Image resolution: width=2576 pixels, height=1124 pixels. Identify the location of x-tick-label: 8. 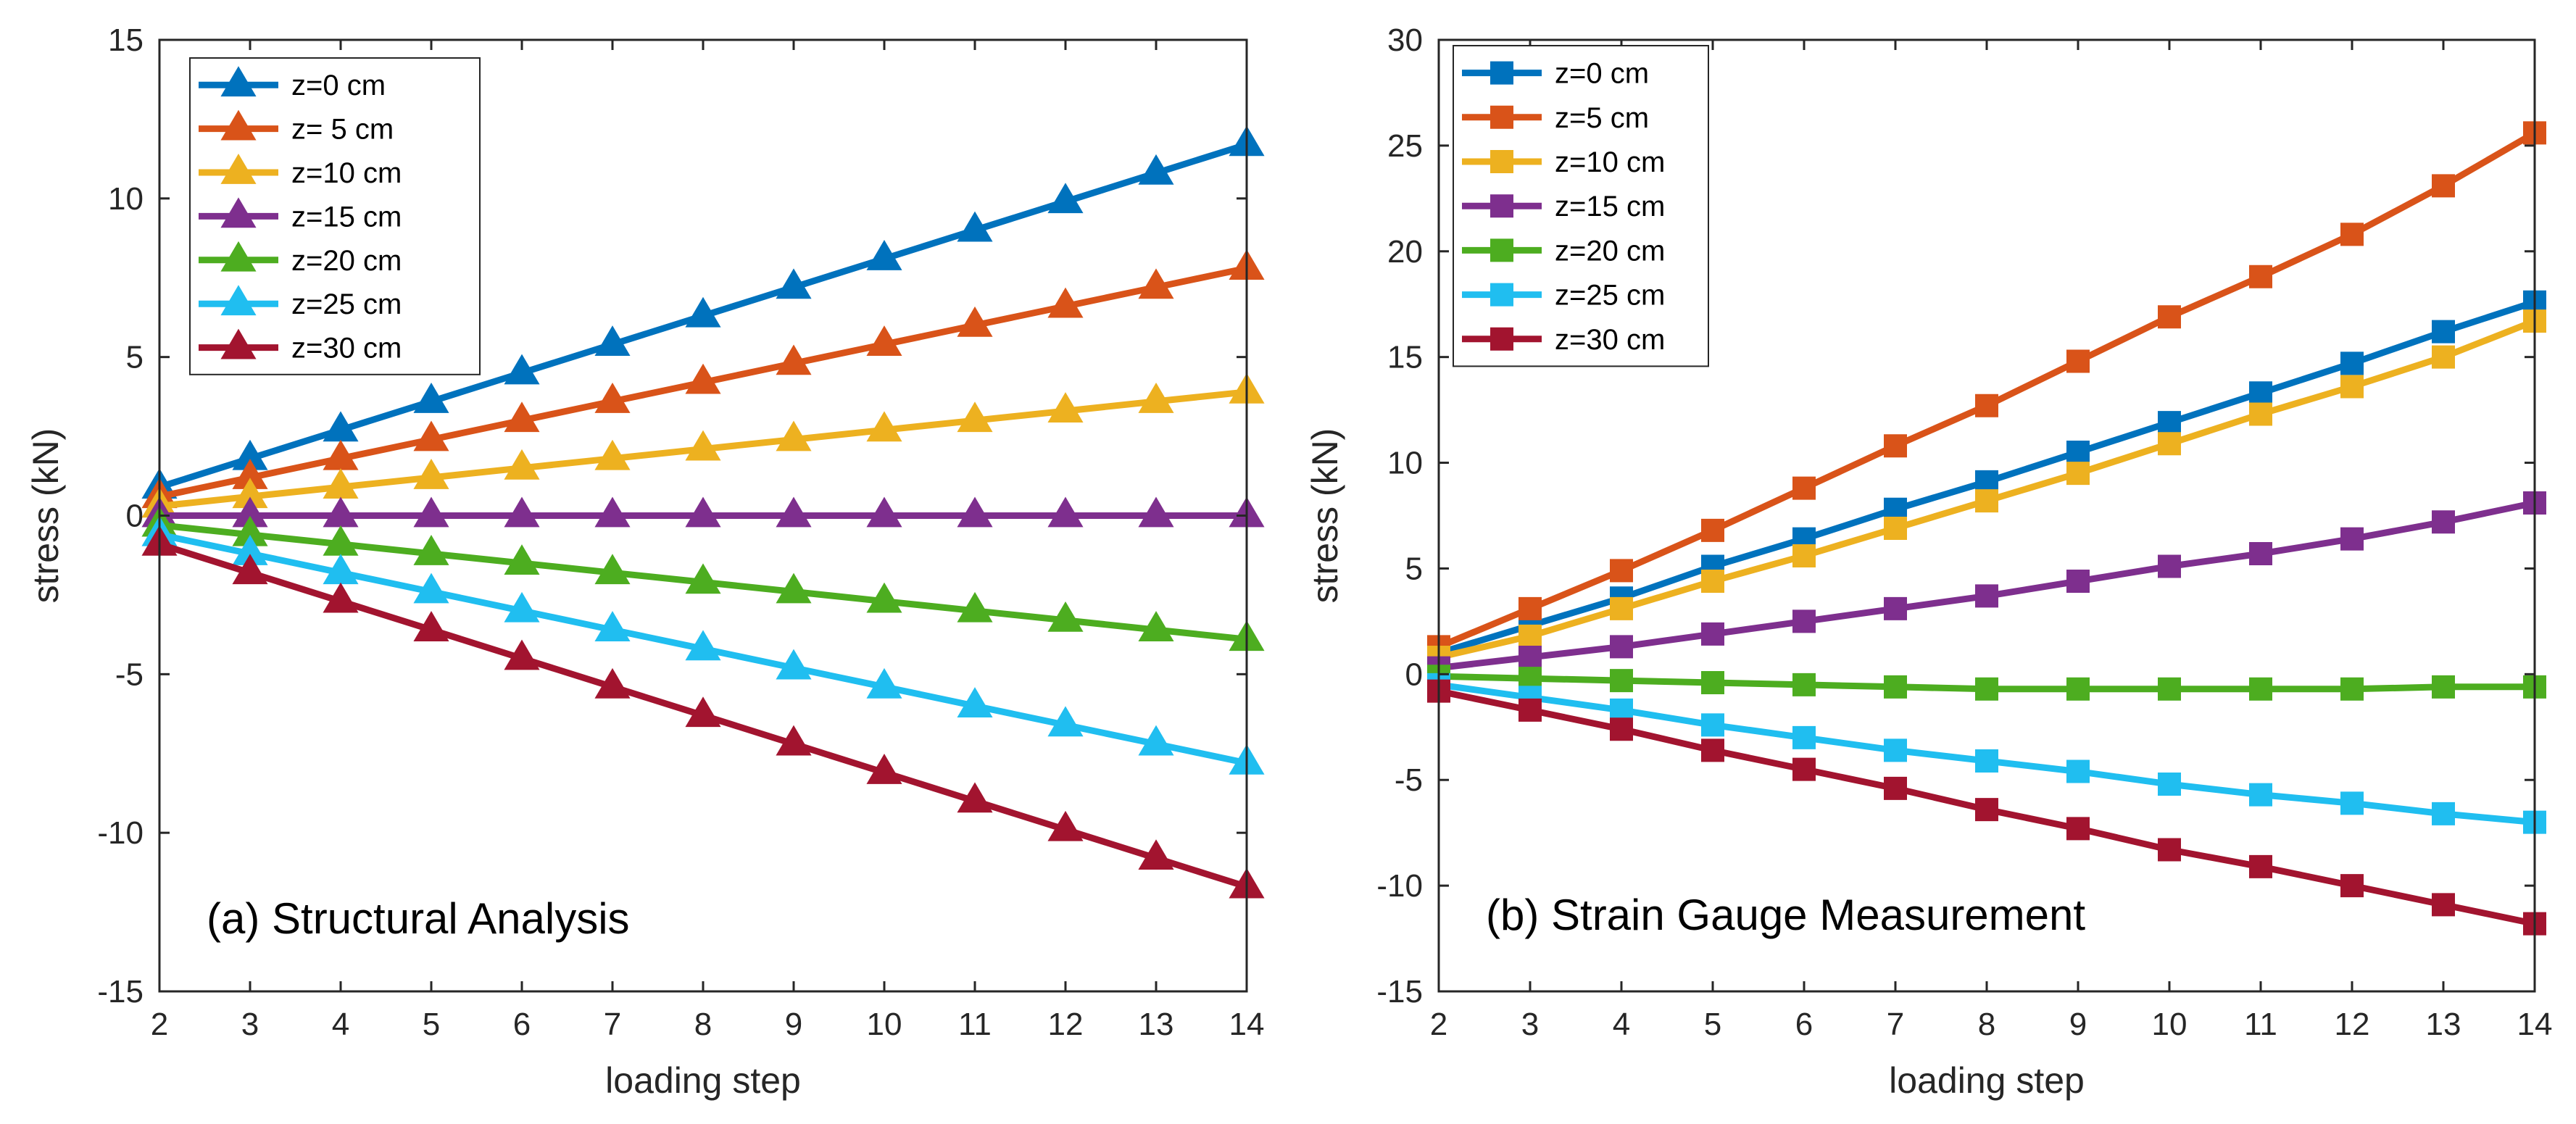
(703, 1025).